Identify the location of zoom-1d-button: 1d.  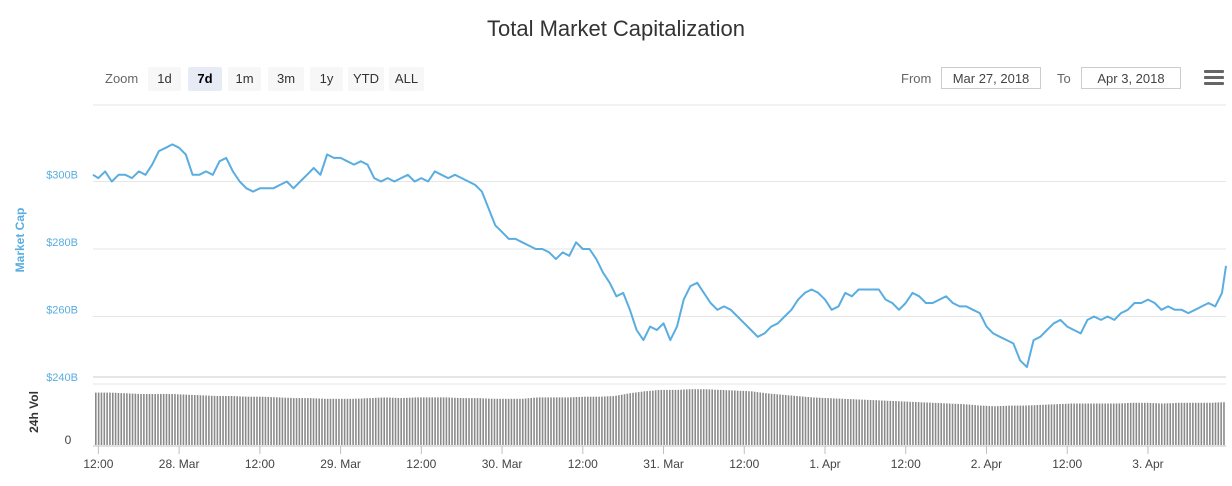
(164, 79).